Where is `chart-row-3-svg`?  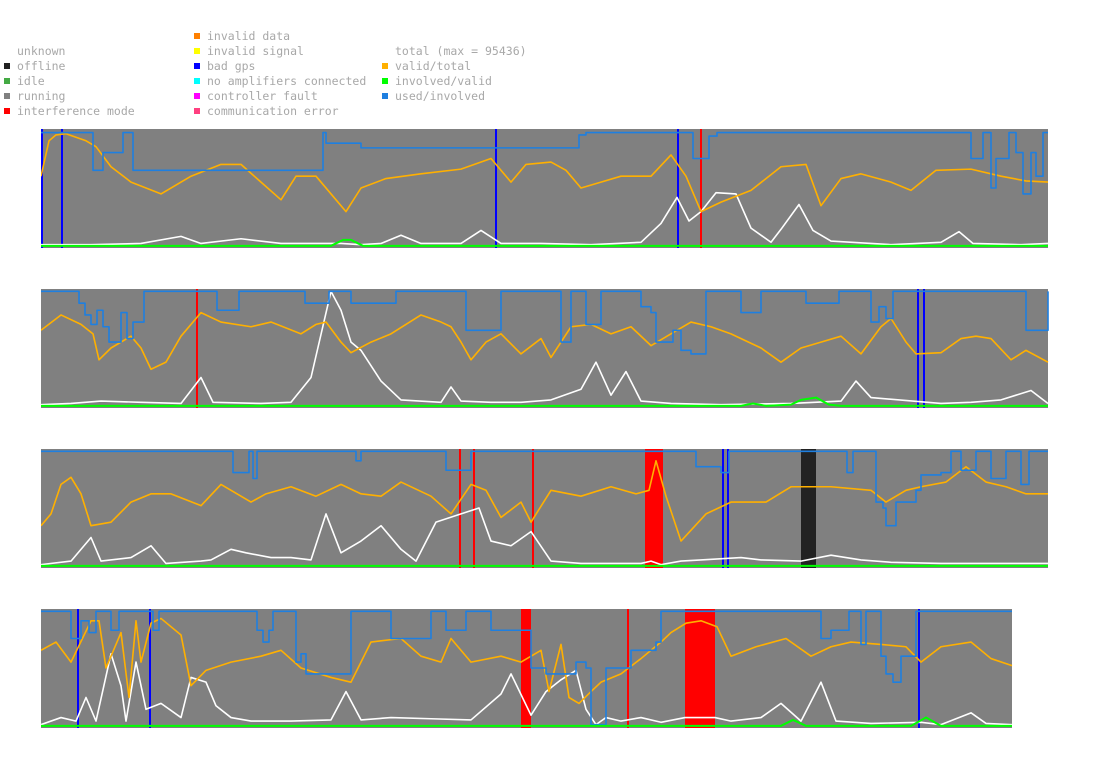 chart-row-3-svg is located at coordinates (544, 508).